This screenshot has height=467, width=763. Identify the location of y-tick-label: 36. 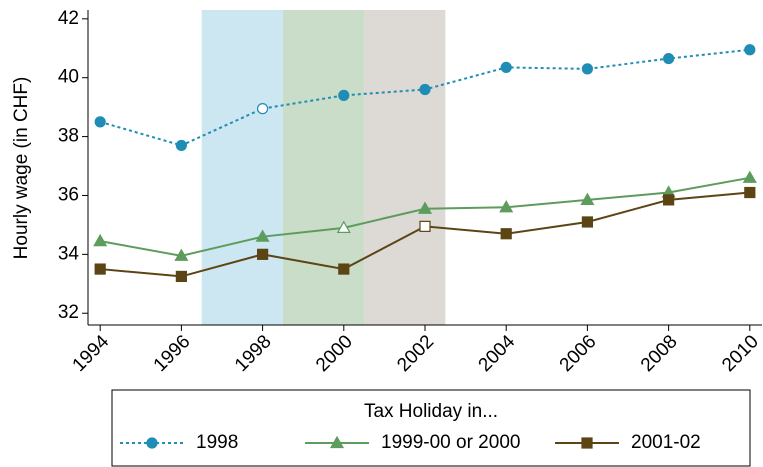
(68, 194).